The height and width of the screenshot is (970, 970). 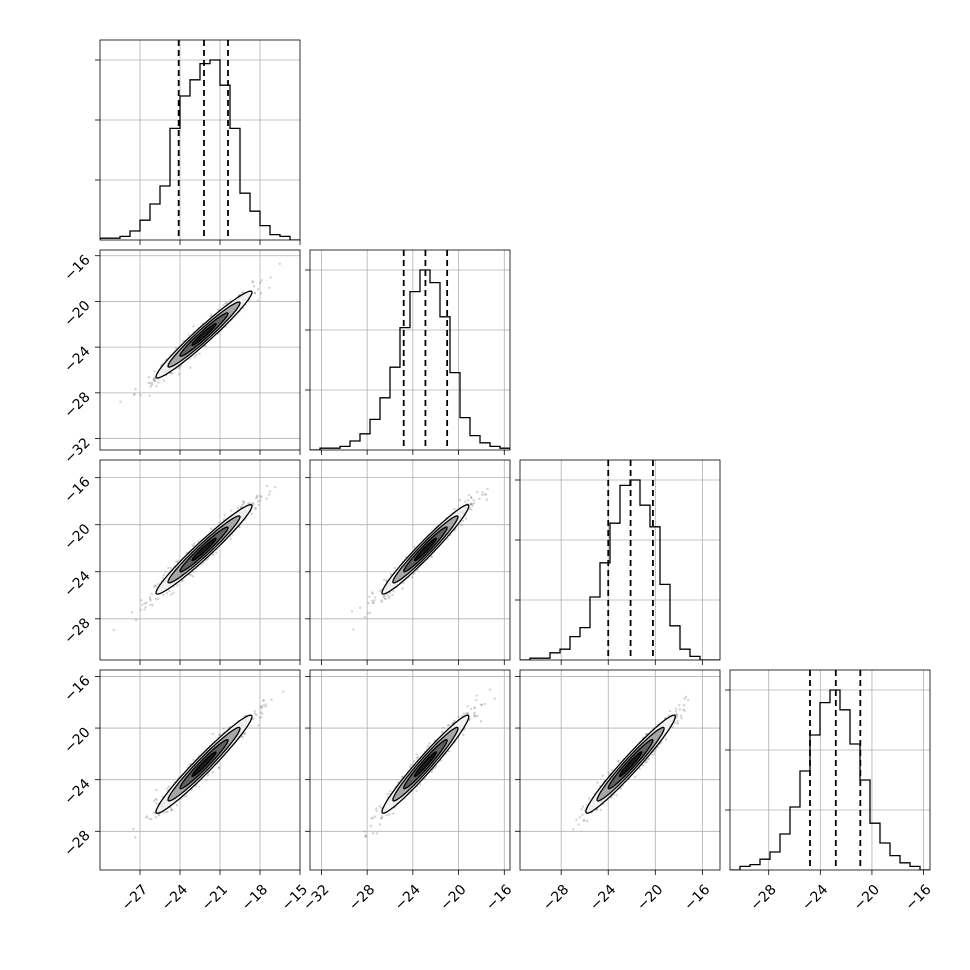 What do you see at coordinates (410, 770) in the screenshot?
I see `panel-frame` at bounding box center [410, 770].